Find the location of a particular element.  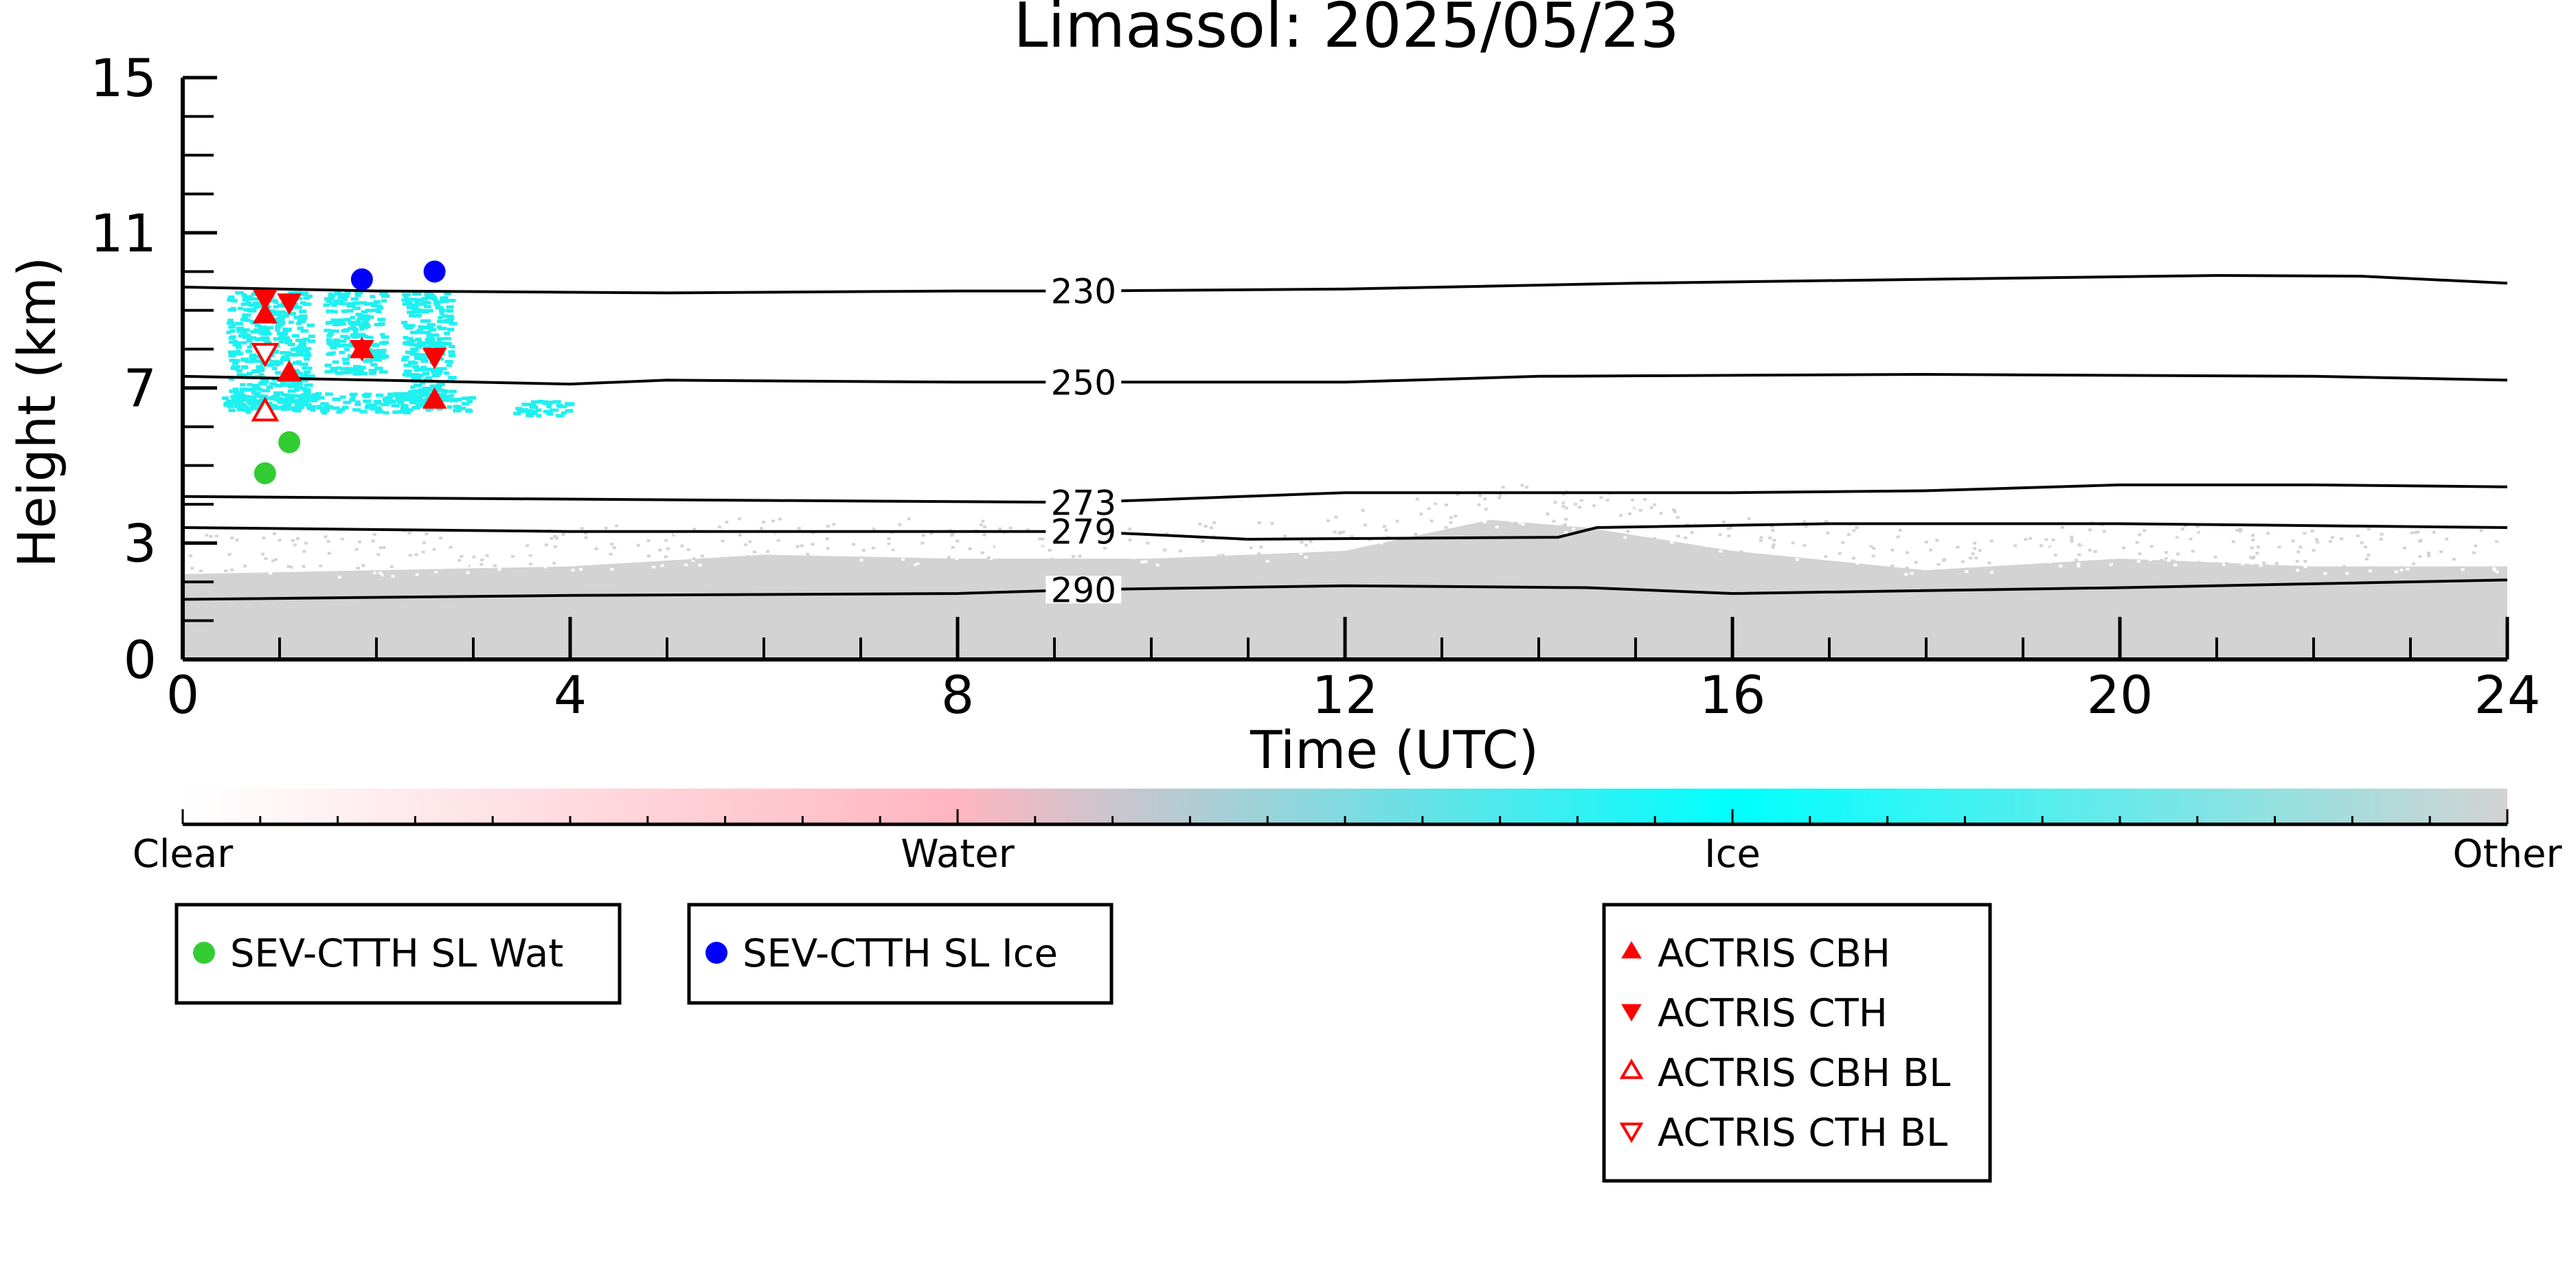

contour-label-bg is located at coordinates (1084, 291).